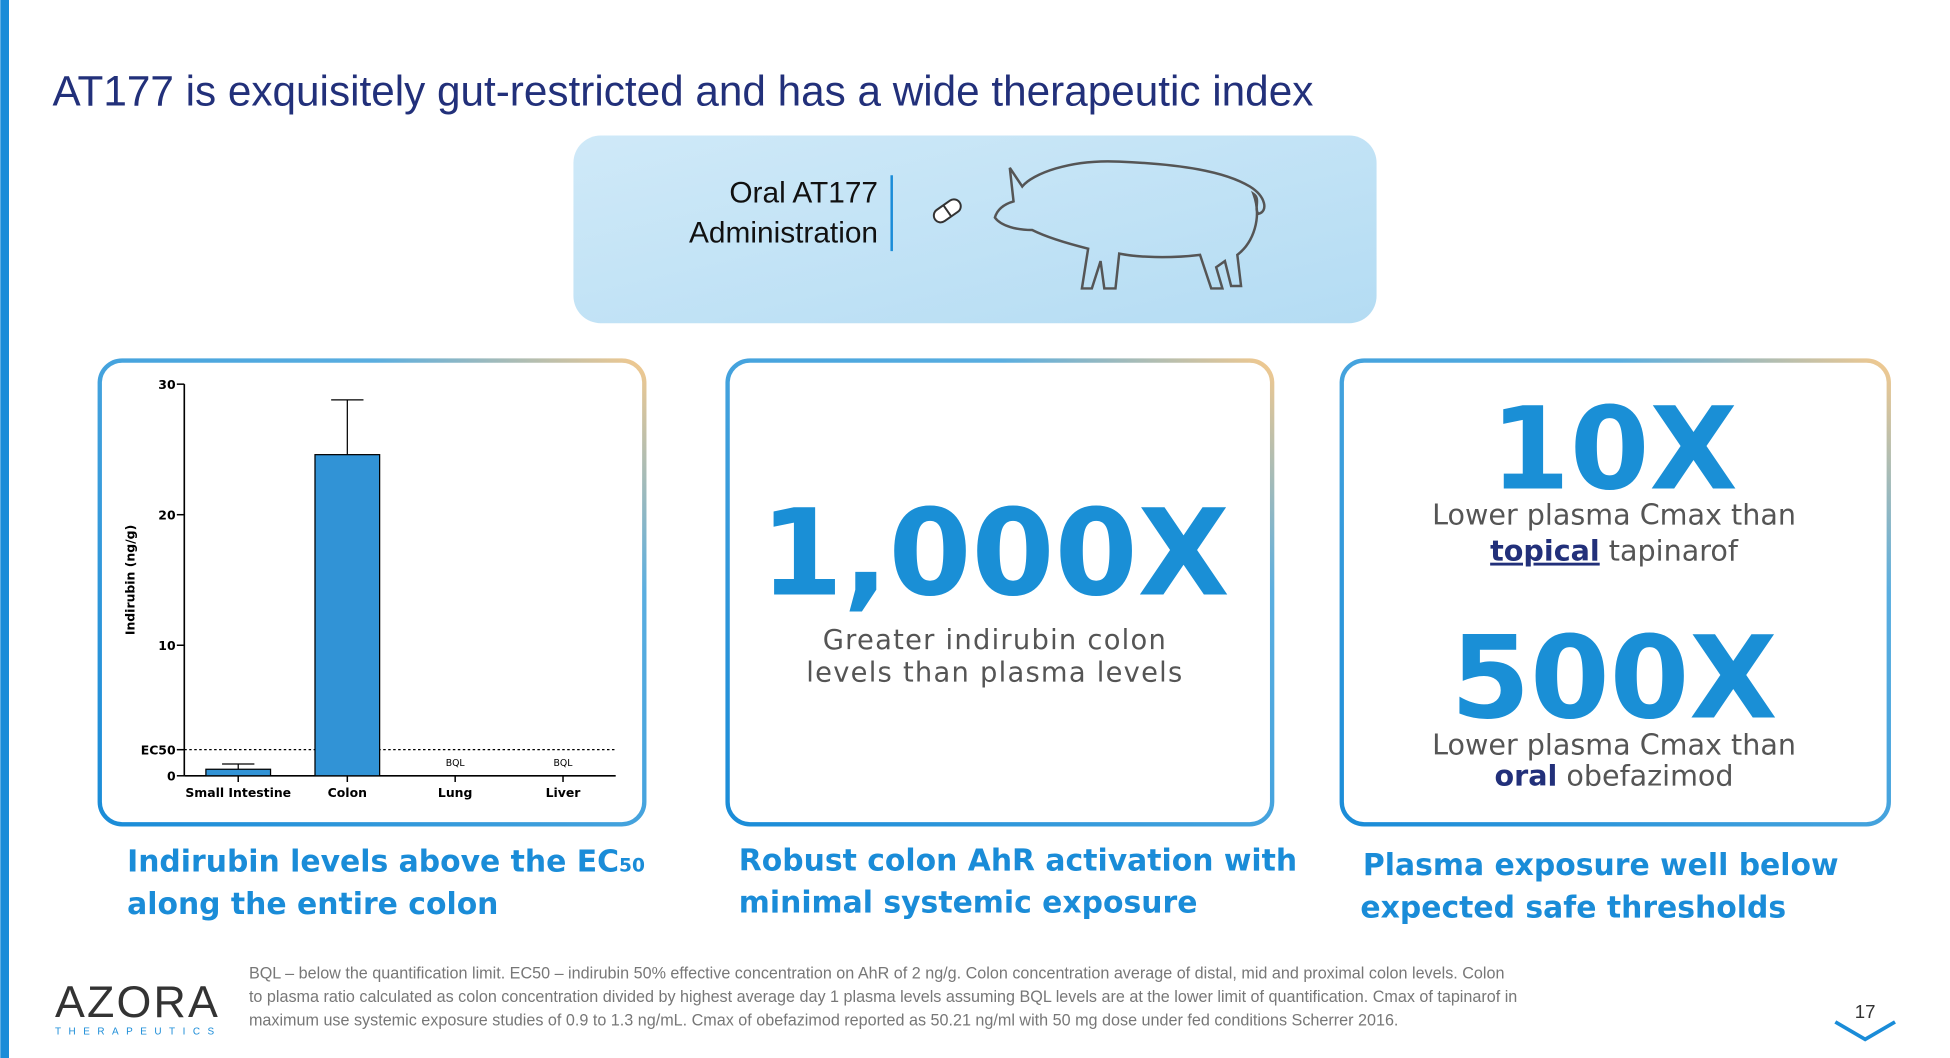  Describe the element at coordinates (947, 211) in the screenshot. I see `pill-icon` at that location.